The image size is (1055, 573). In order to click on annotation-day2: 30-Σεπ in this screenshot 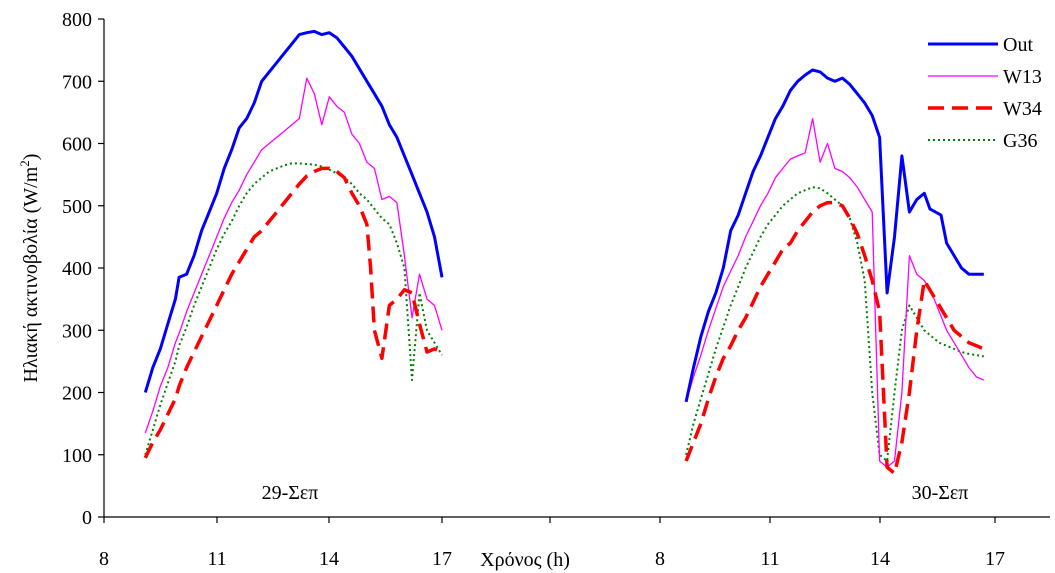, I will do `click(940, 493)`.